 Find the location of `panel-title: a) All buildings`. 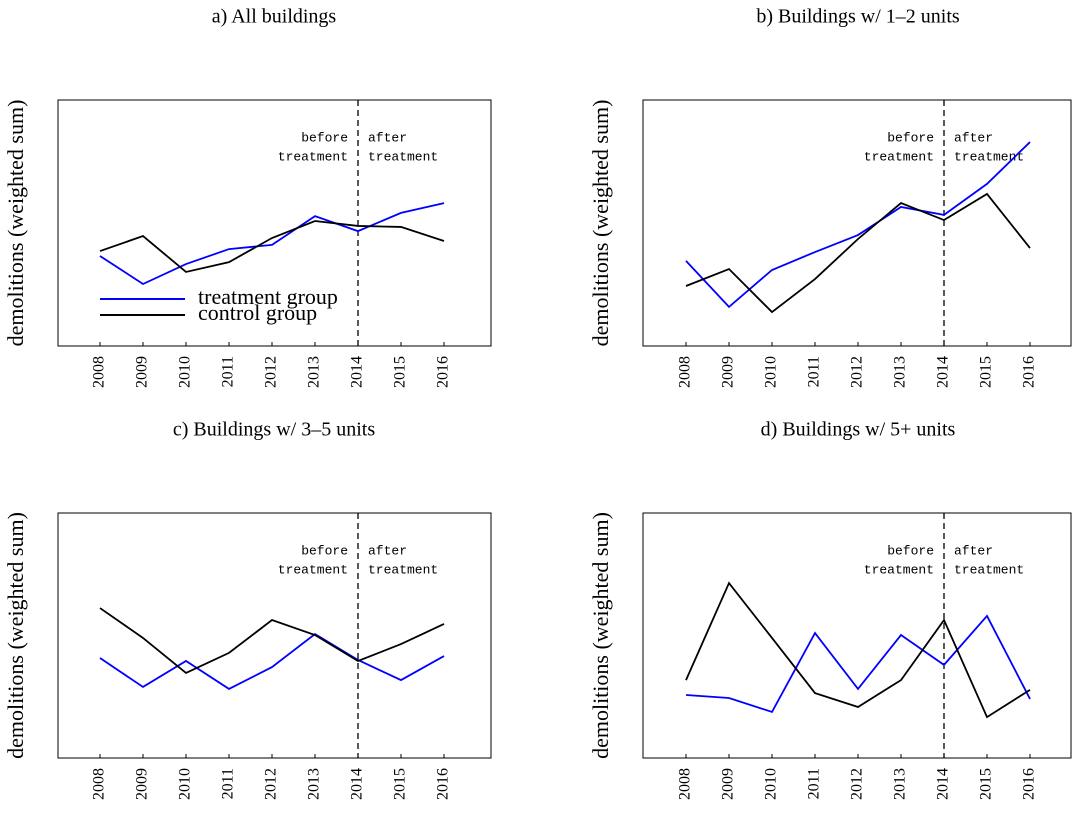

panel-title: a) All buildings is located at coordinates (274, 17).